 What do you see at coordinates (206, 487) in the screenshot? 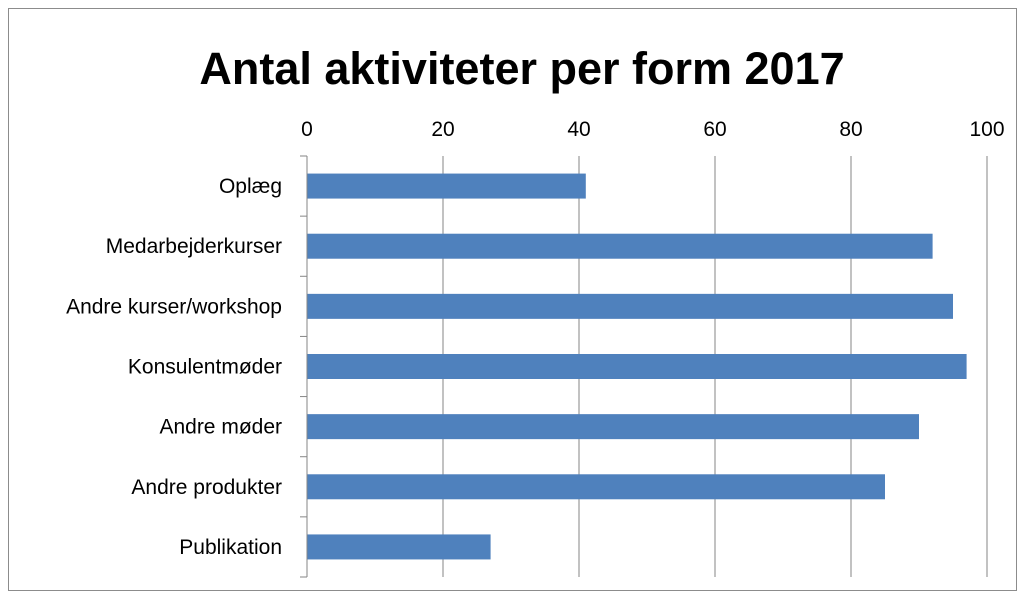
I see `category-label: Andre produkter` at bounding box center [206, 487].